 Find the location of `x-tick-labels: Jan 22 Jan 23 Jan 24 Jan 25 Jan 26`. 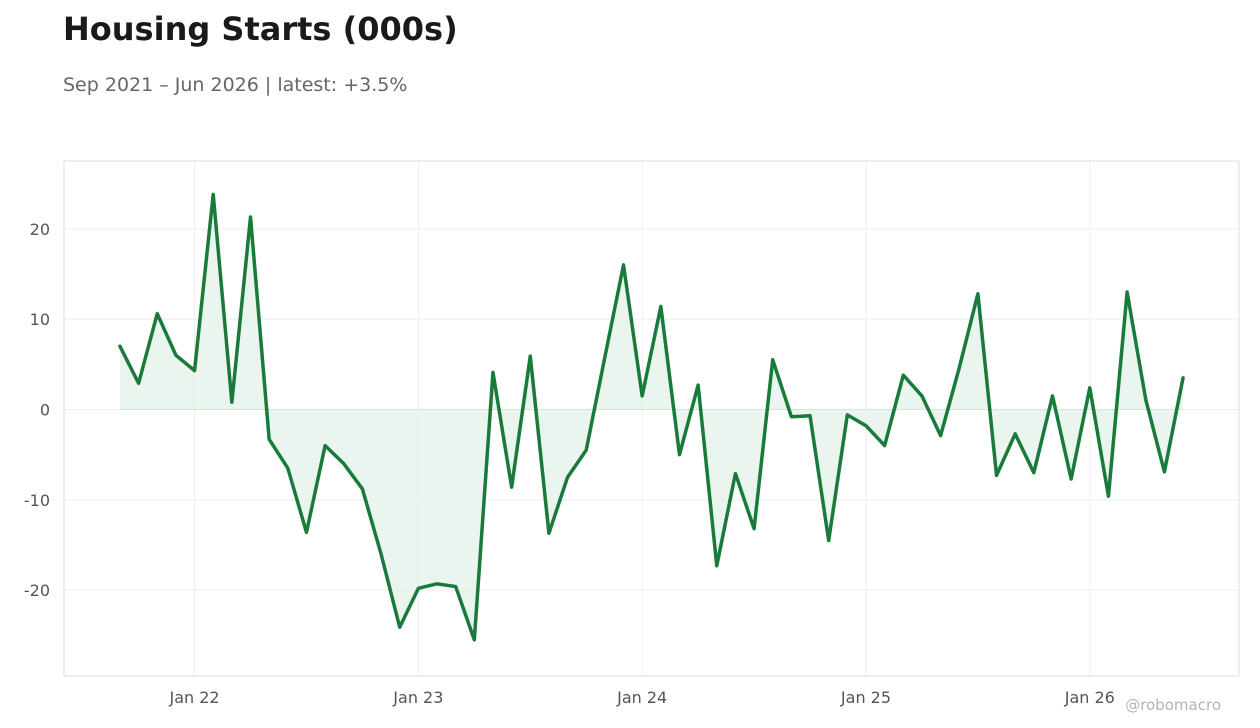

x-tick-labels: Jan 22 Jan 23 Jan 24 Jan 25 Jan 26 is located at coordinates (642, 697).